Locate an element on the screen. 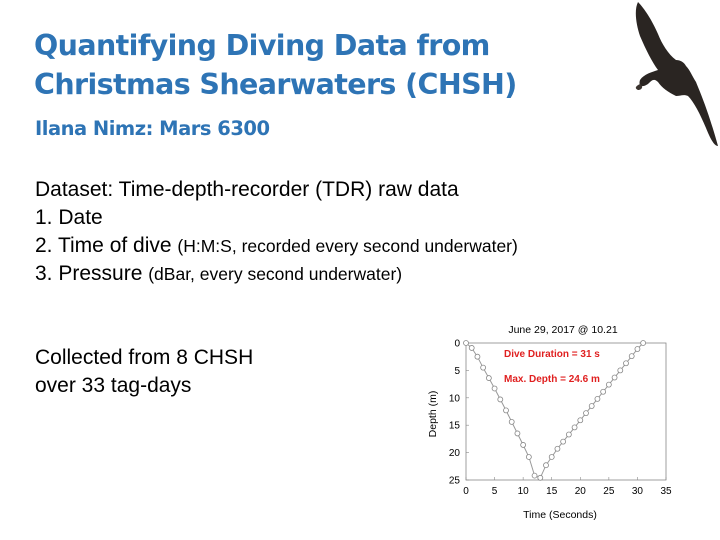 This screenshot has height=540, width=720. y-axis-ticks: 0 5 10 15 20 25 is located at coordinates (459, 413).